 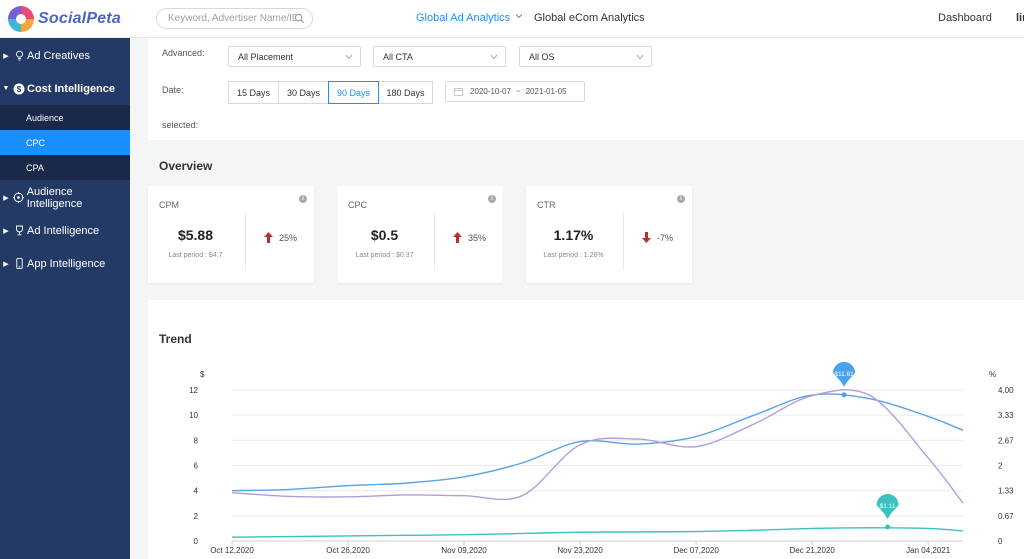 What do you see at coordinates (542, 56) in the screenshot?
I see `os-select-value: All OS` at bounding box center [542, 56].